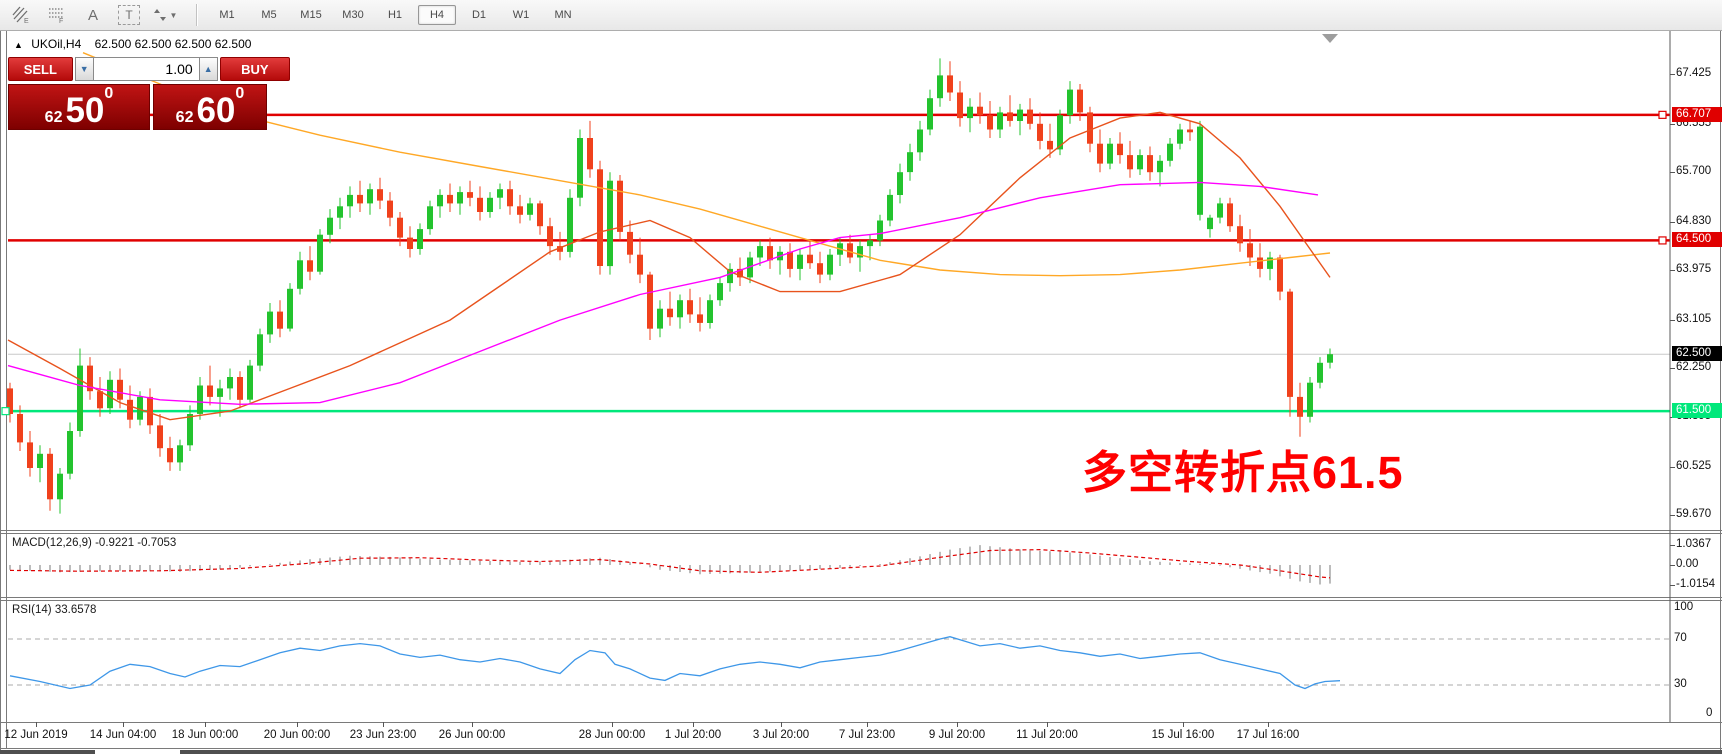 This screenshot has width=1722, height=754. I want to click on text-box-icon: T, so click(129, 15).